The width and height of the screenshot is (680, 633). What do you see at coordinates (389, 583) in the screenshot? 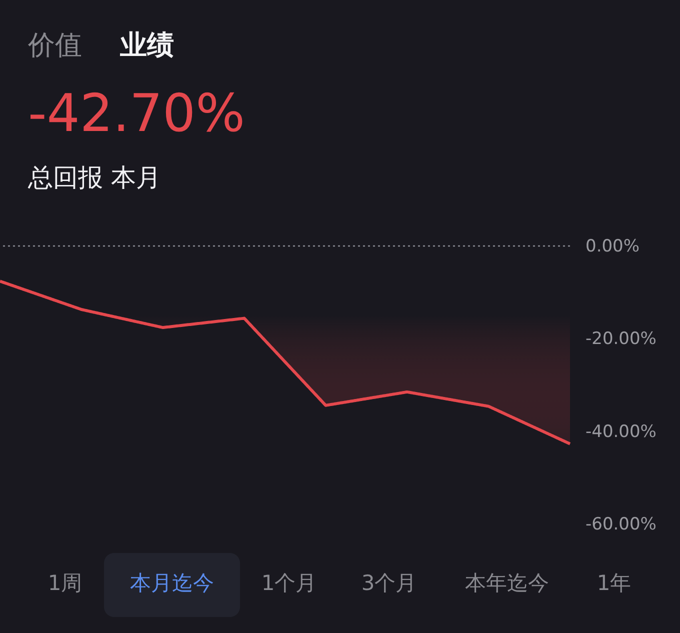
I see `text: 3个月` at bounding box center [389, 583].